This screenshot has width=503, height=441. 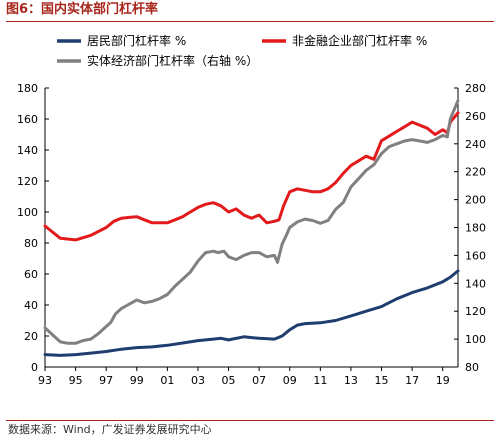 What do you see at coordinates (475, 144) in the screenshot?
I see `right-tick-label: 240` at bounding box center [475, 144].